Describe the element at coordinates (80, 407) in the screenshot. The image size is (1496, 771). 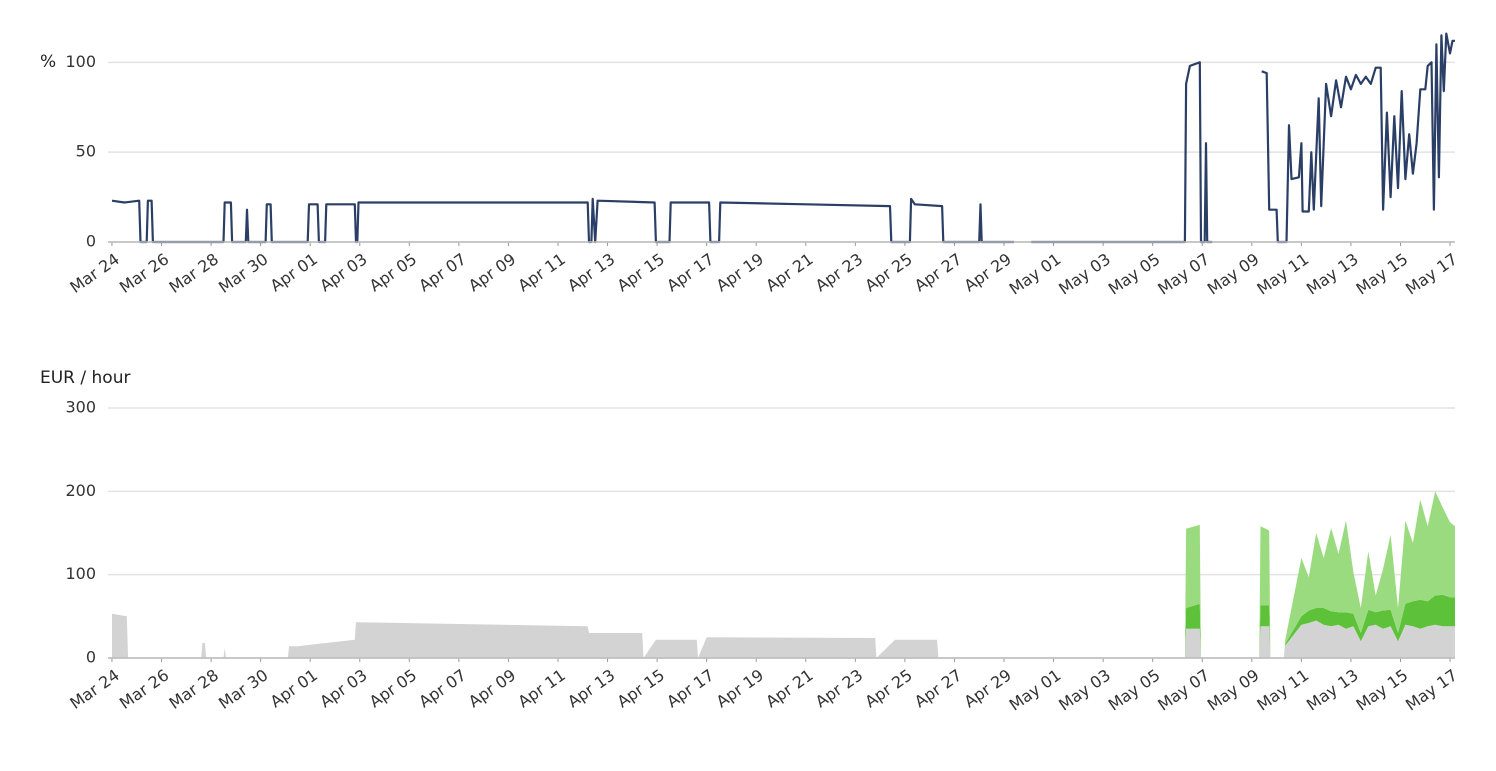
I see `y-tick-label: 300` at that location.